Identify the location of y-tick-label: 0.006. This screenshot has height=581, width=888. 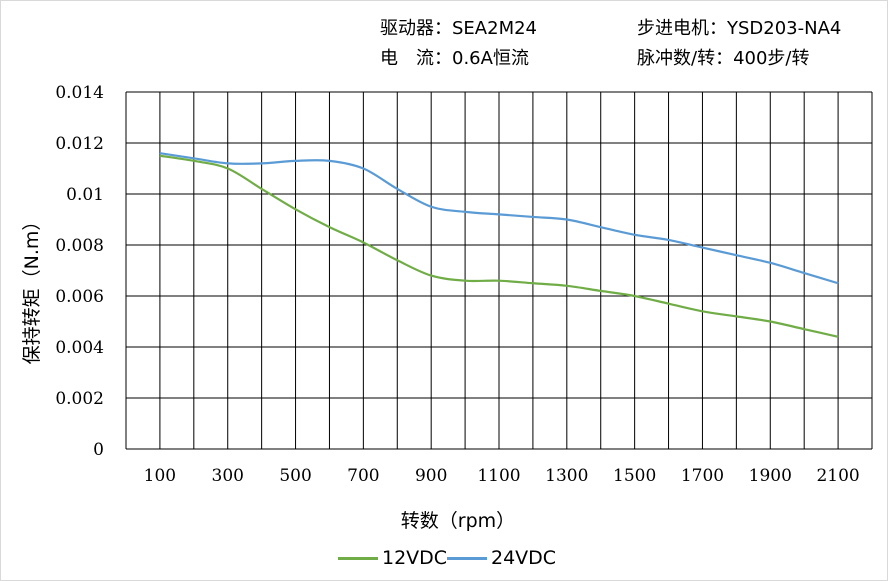
(79, 297).